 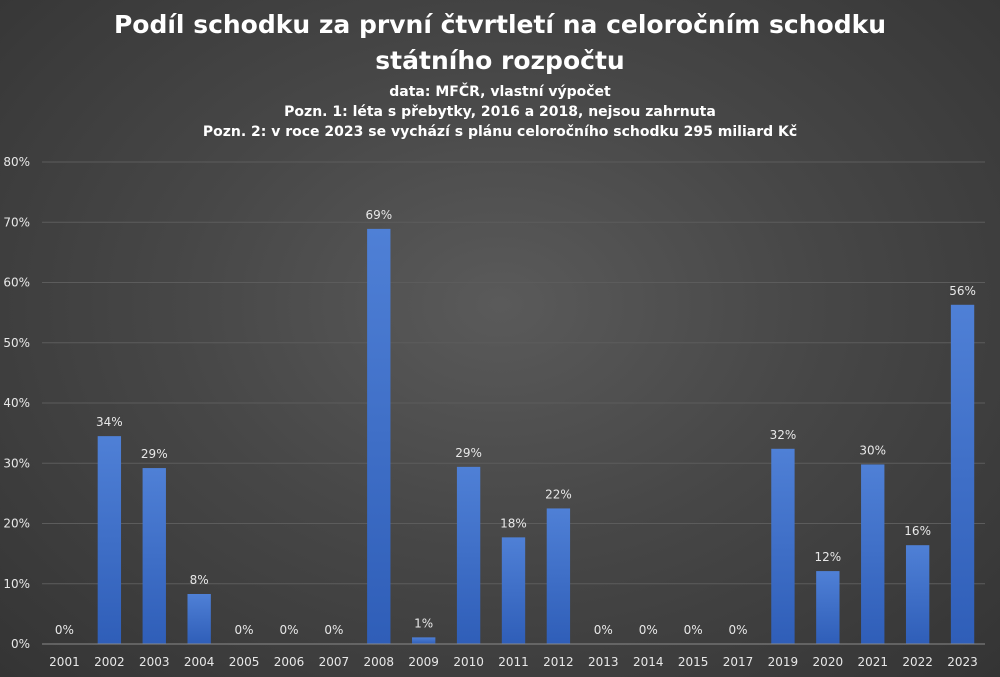 I want to click on y-tick-label: 60%, so click(x=16, y=283).